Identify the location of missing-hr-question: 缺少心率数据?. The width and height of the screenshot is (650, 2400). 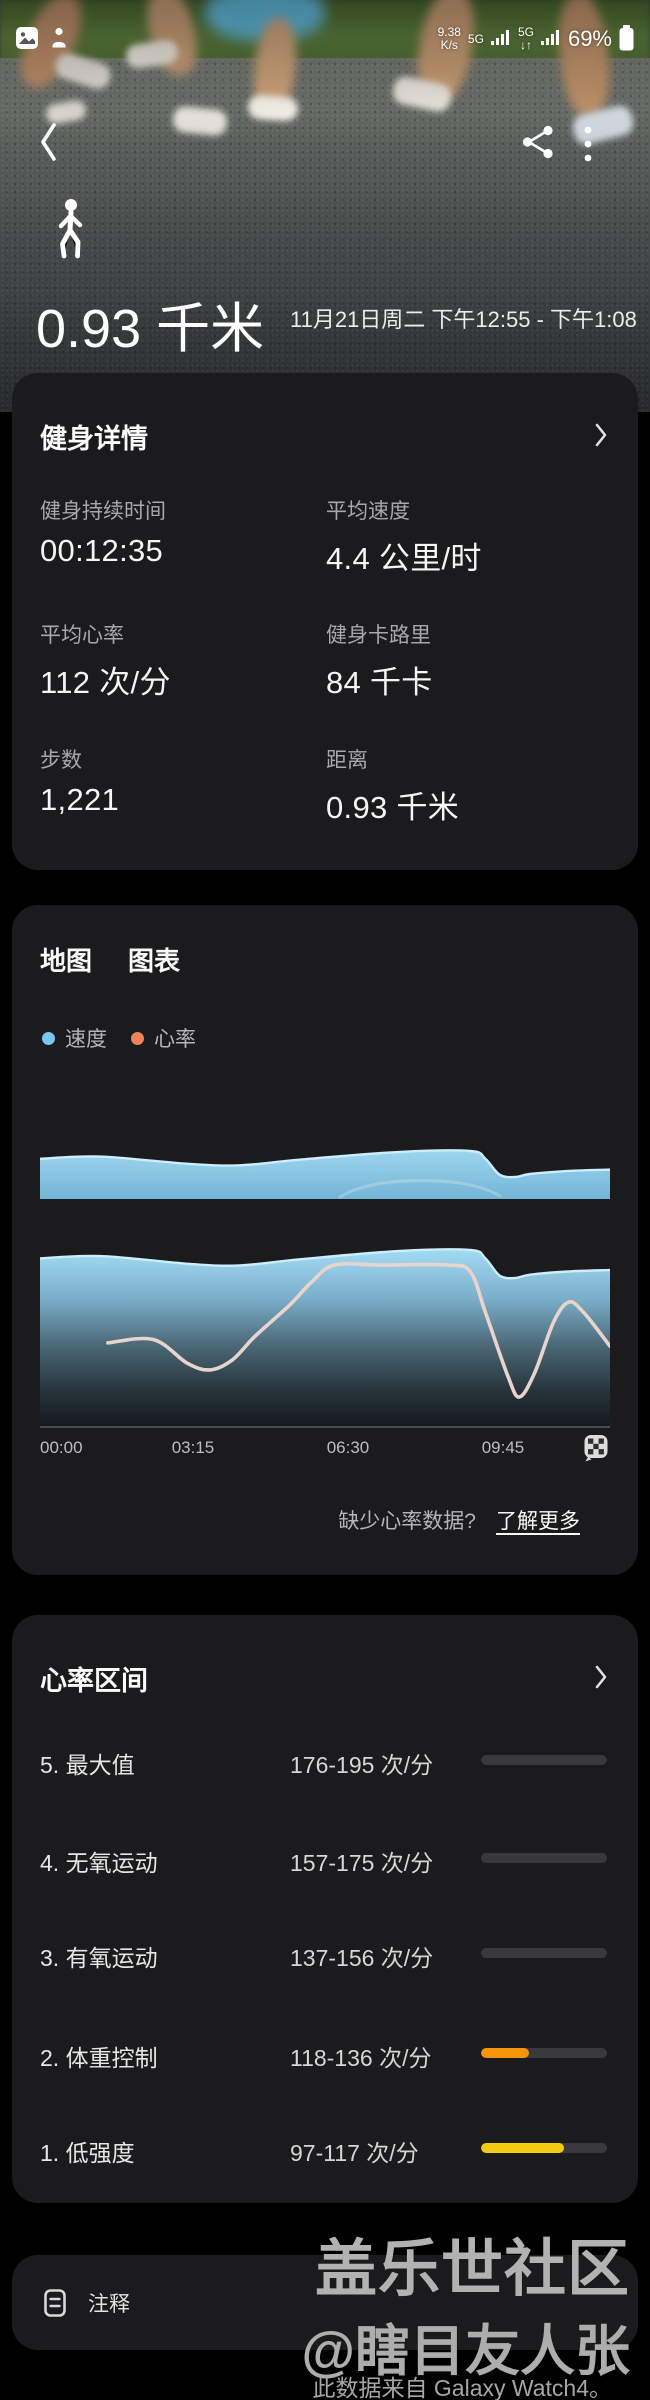
(407, 1521).